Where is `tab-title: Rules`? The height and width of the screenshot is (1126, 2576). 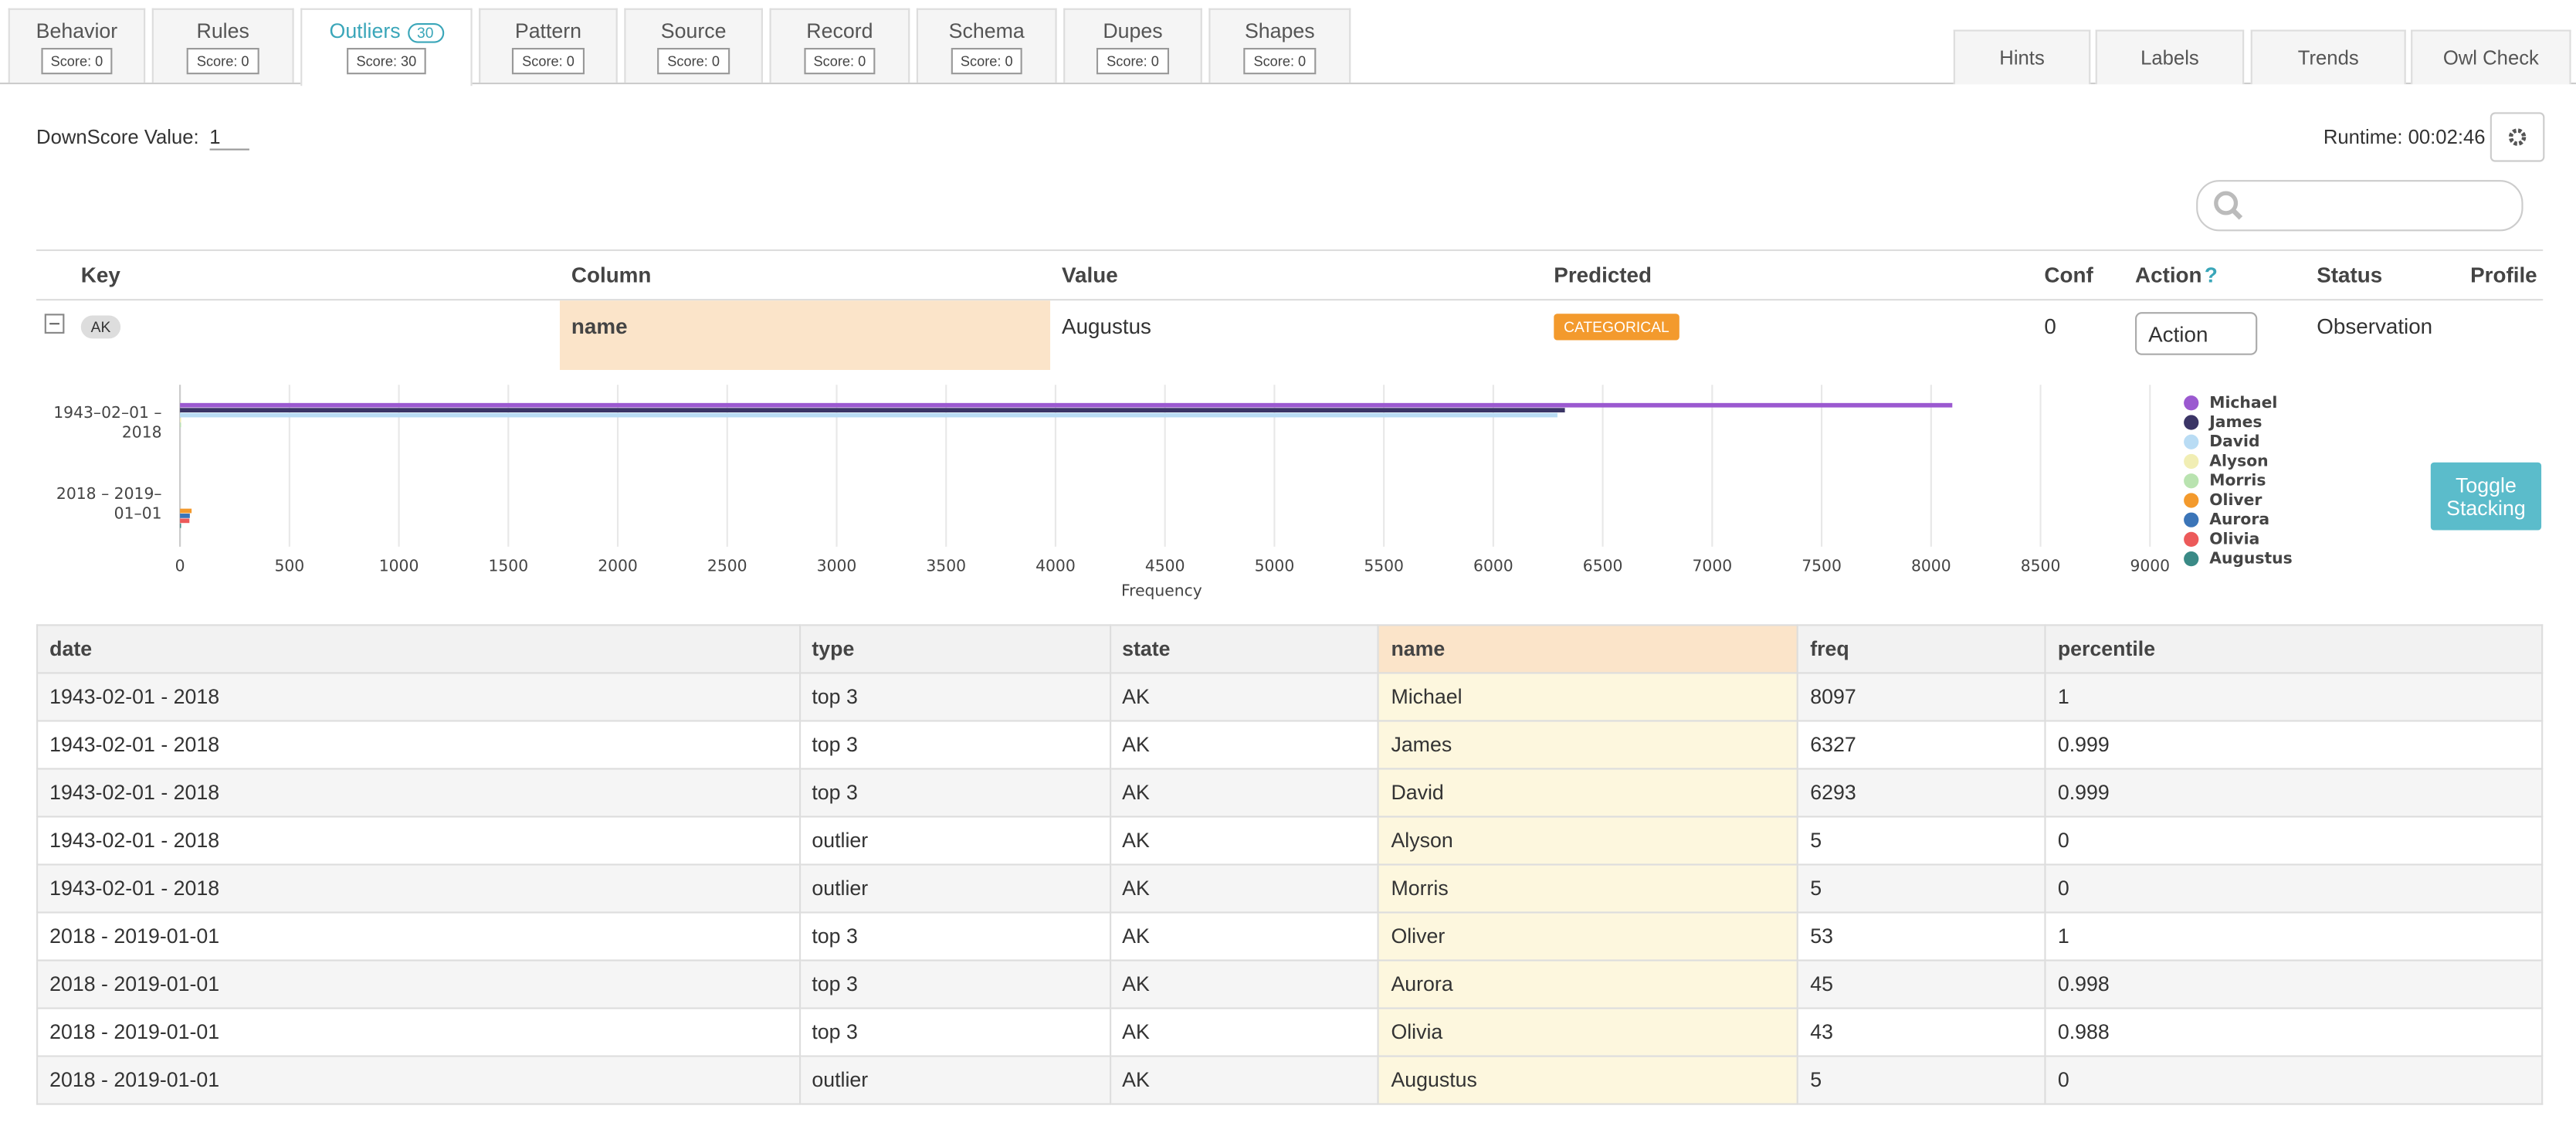
tab-title: Rules is located at coordinates (222, 31).